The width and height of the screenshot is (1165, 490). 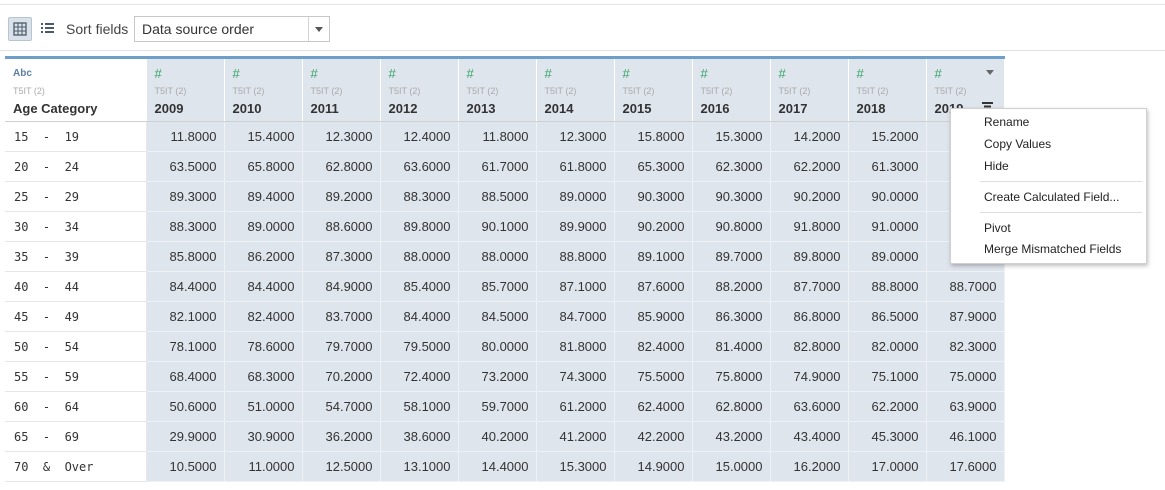 I want to click on value-cell: 91.0000, so click(x=887, y=226).